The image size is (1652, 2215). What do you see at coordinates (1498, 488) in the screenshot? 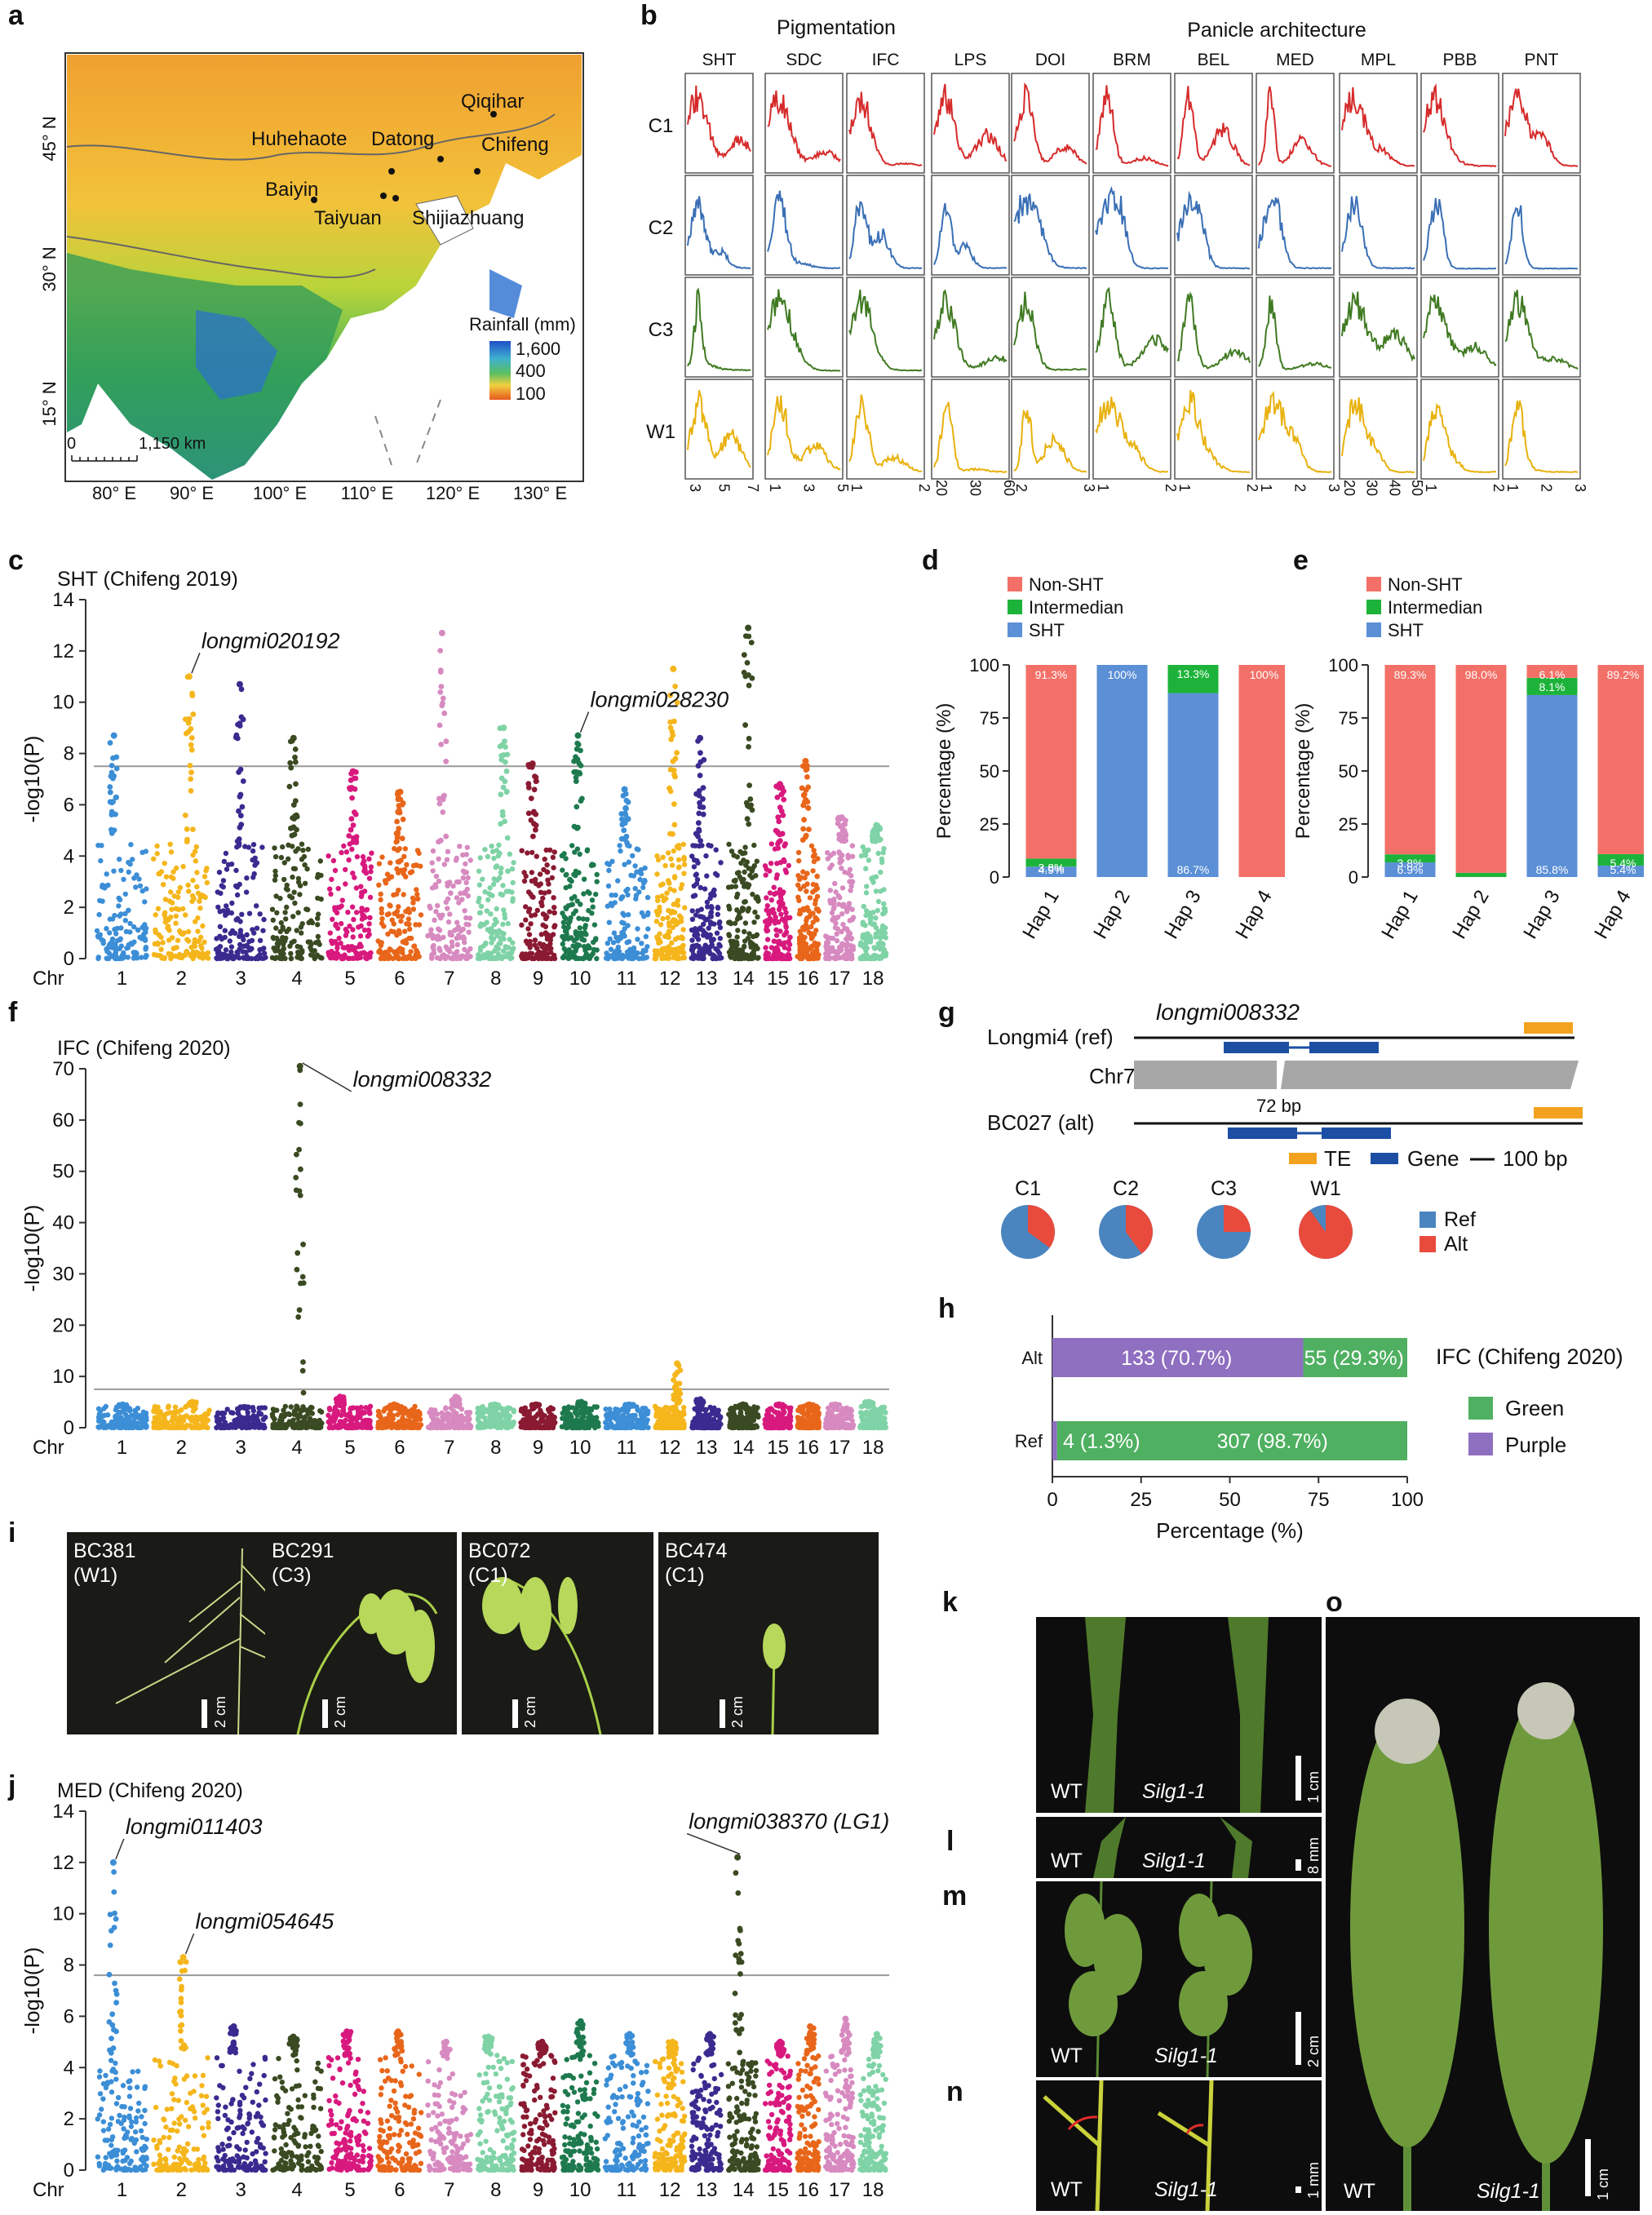
I see `x-tick-label: 2` at bounding box center [1498, 488].